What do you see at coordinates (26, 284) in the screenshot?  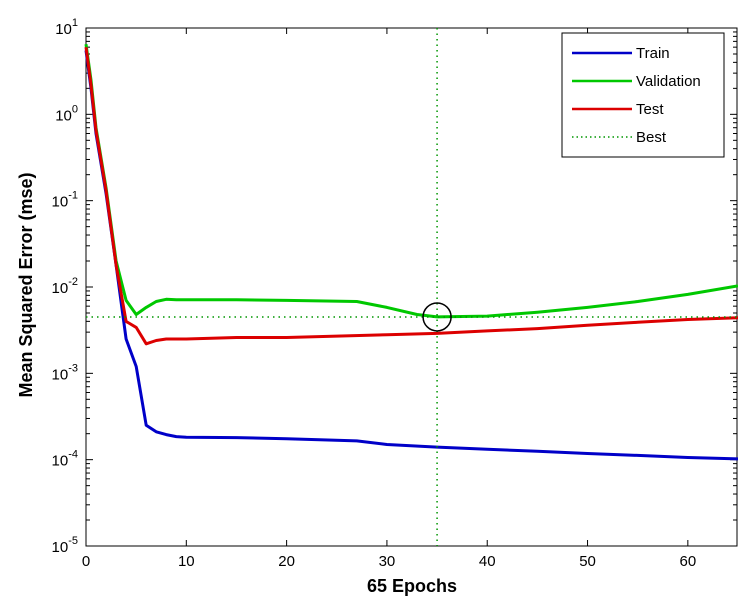 I see `y-axis-label: Mean Squared Error (mse)` at bounding box center [26, 284].